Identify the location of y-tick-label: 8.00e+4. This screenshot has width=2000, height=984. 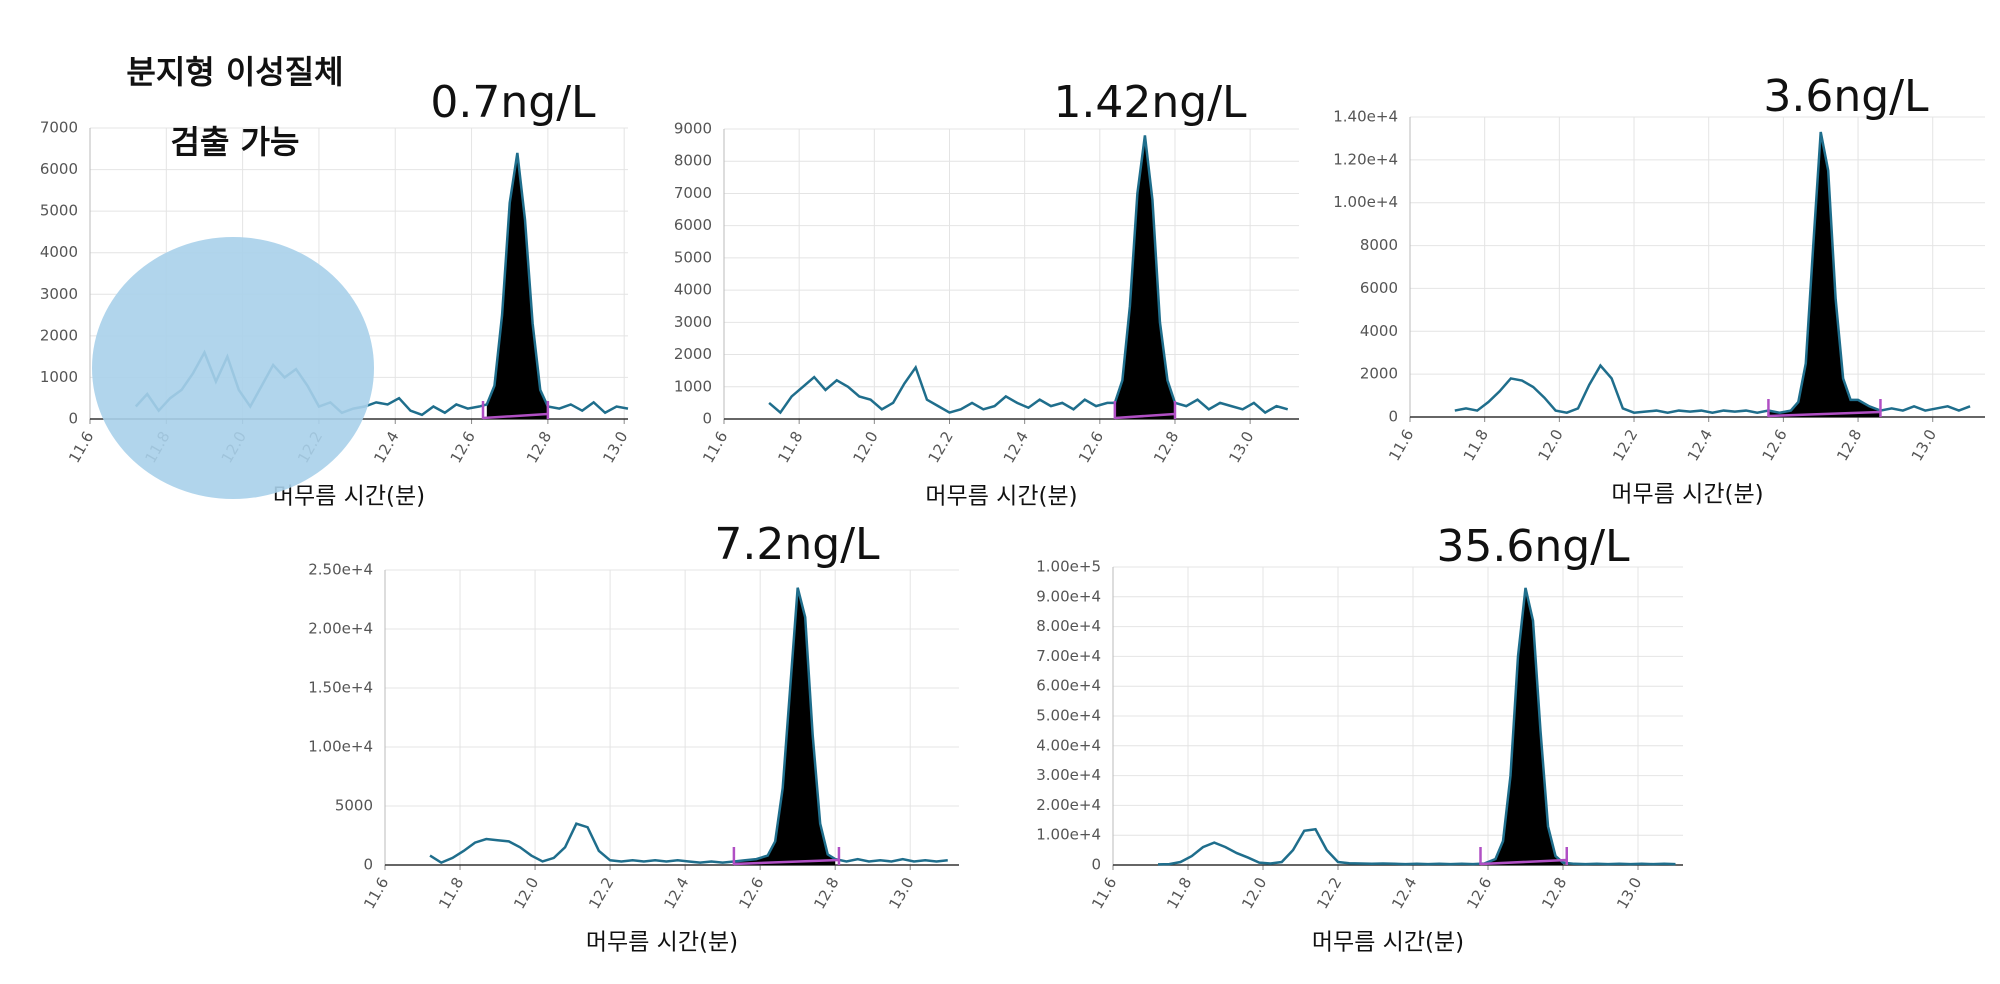
(1068, 626).